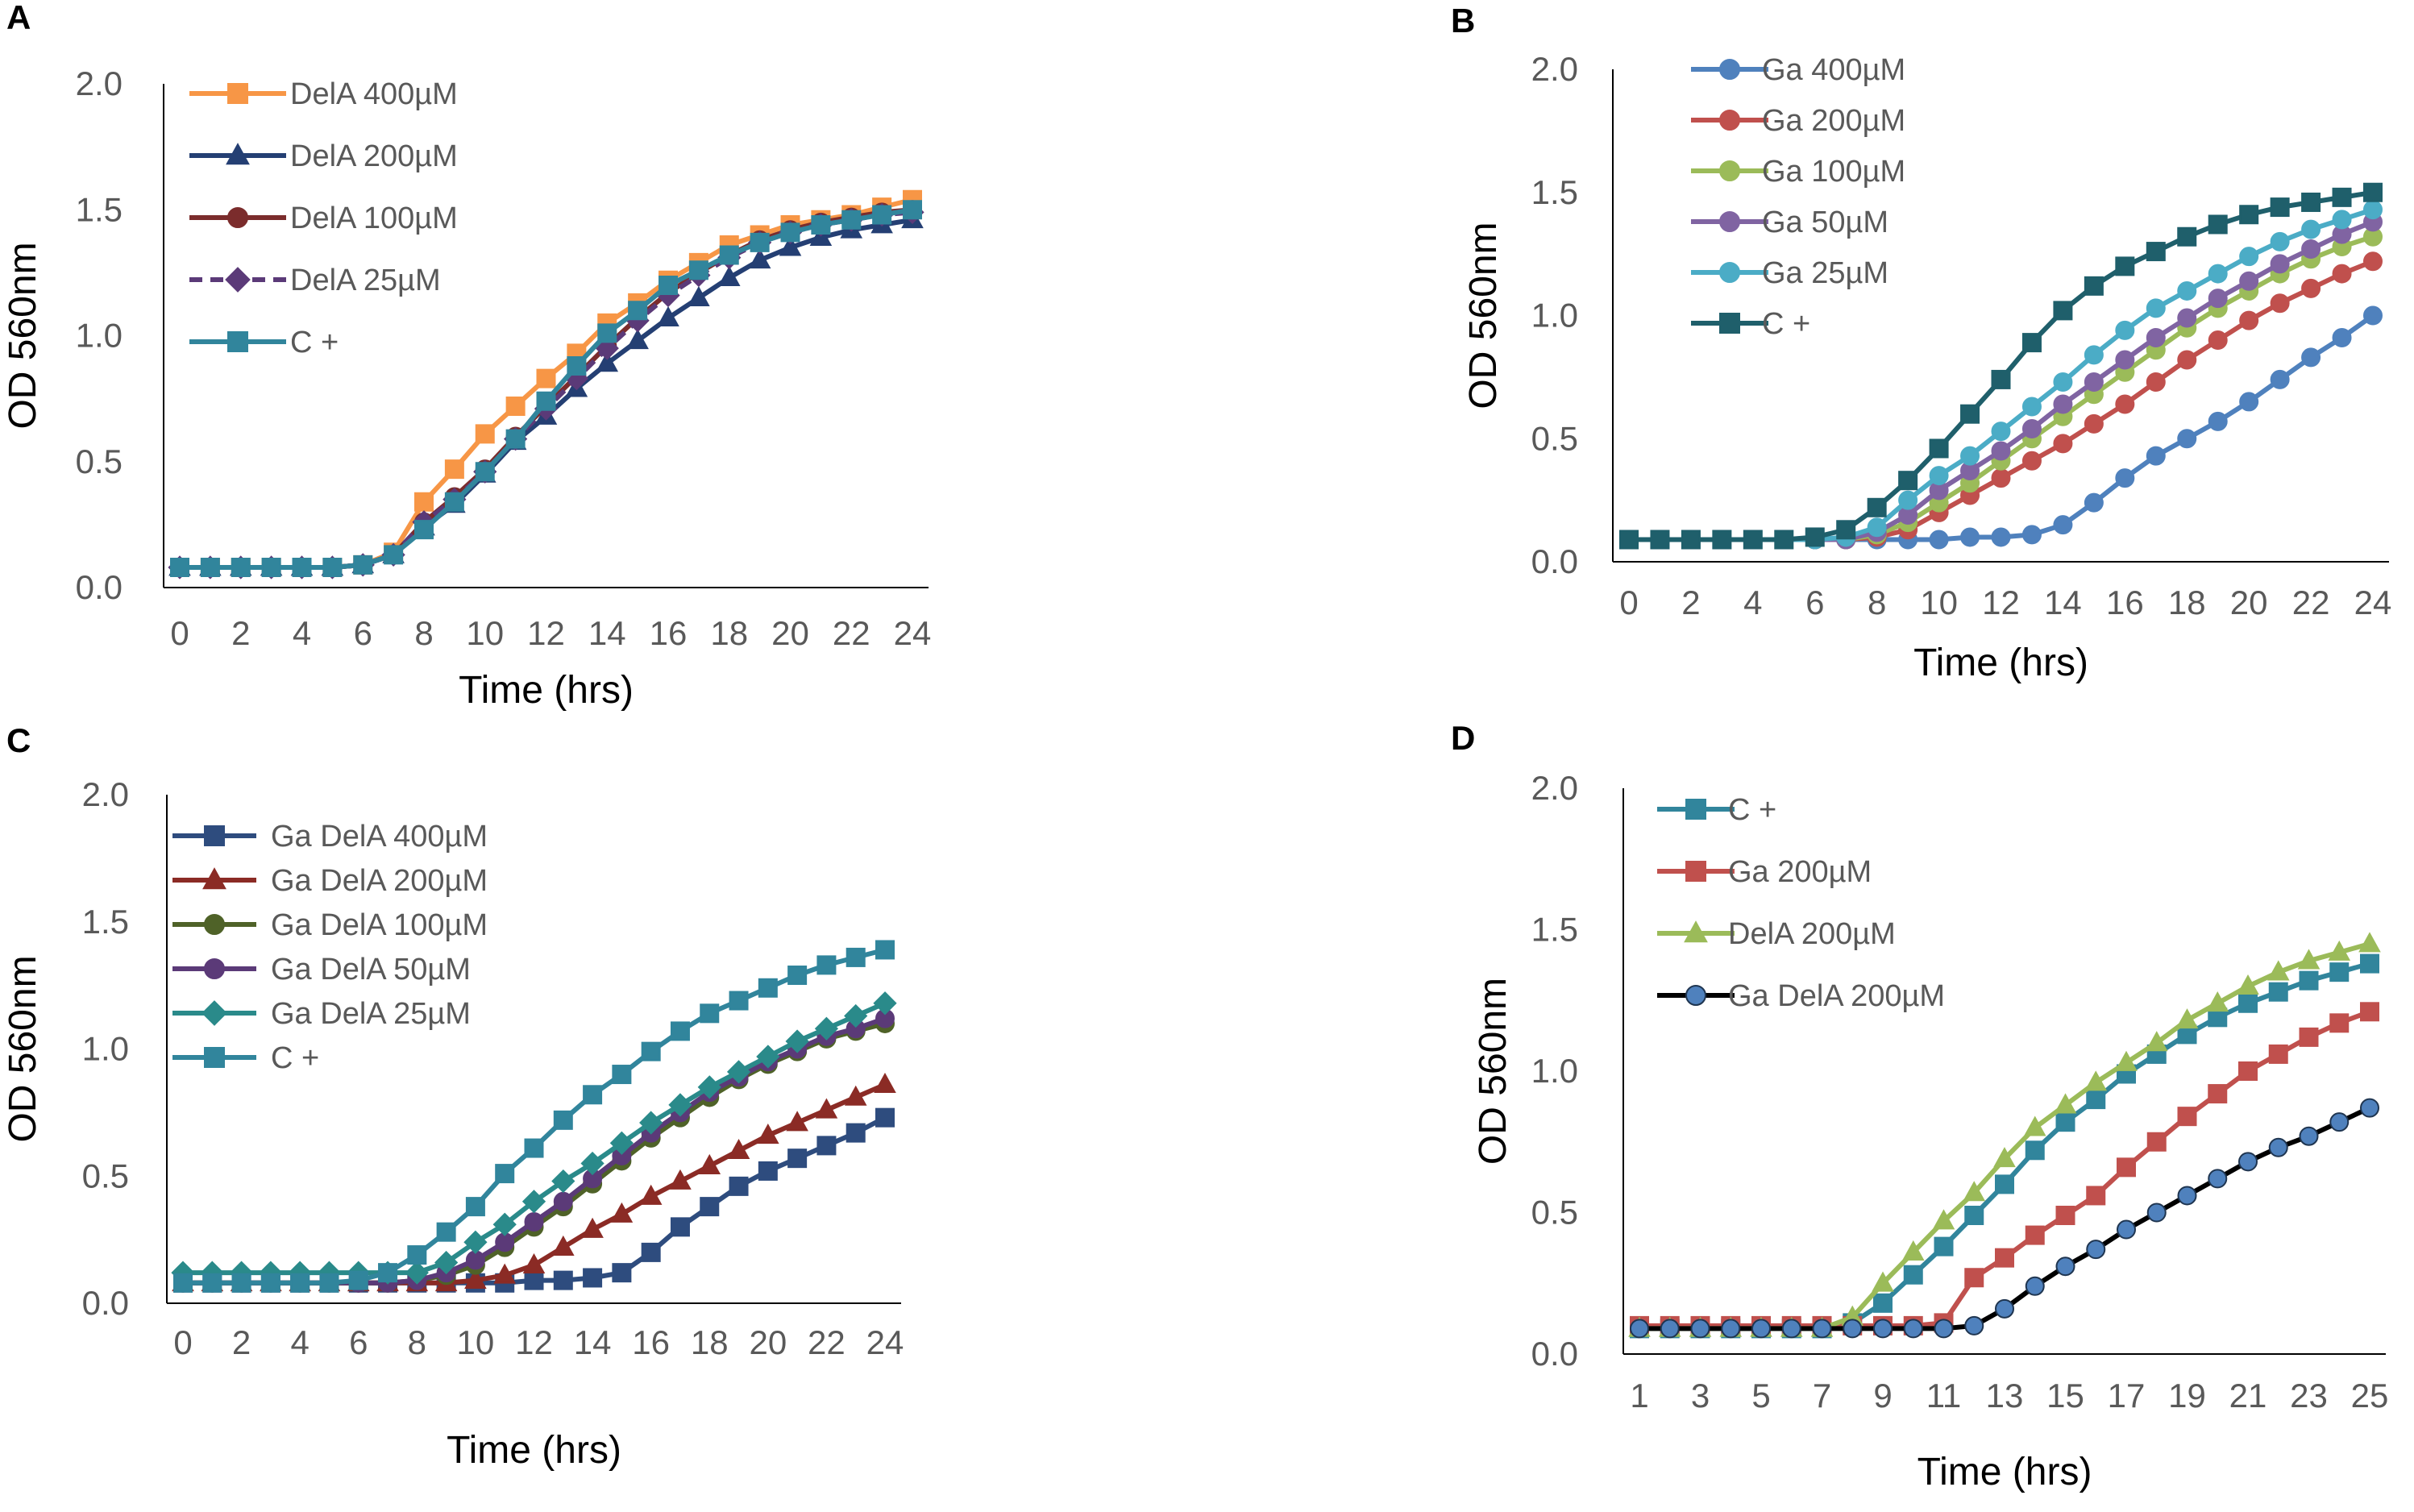 Image resolution: width=2414 pixels, height=1512 pixels. What do you see at coordinates (851, 633) in the screenshot?
I see `x-tick-label: 22` at bounding box center [851, 633].